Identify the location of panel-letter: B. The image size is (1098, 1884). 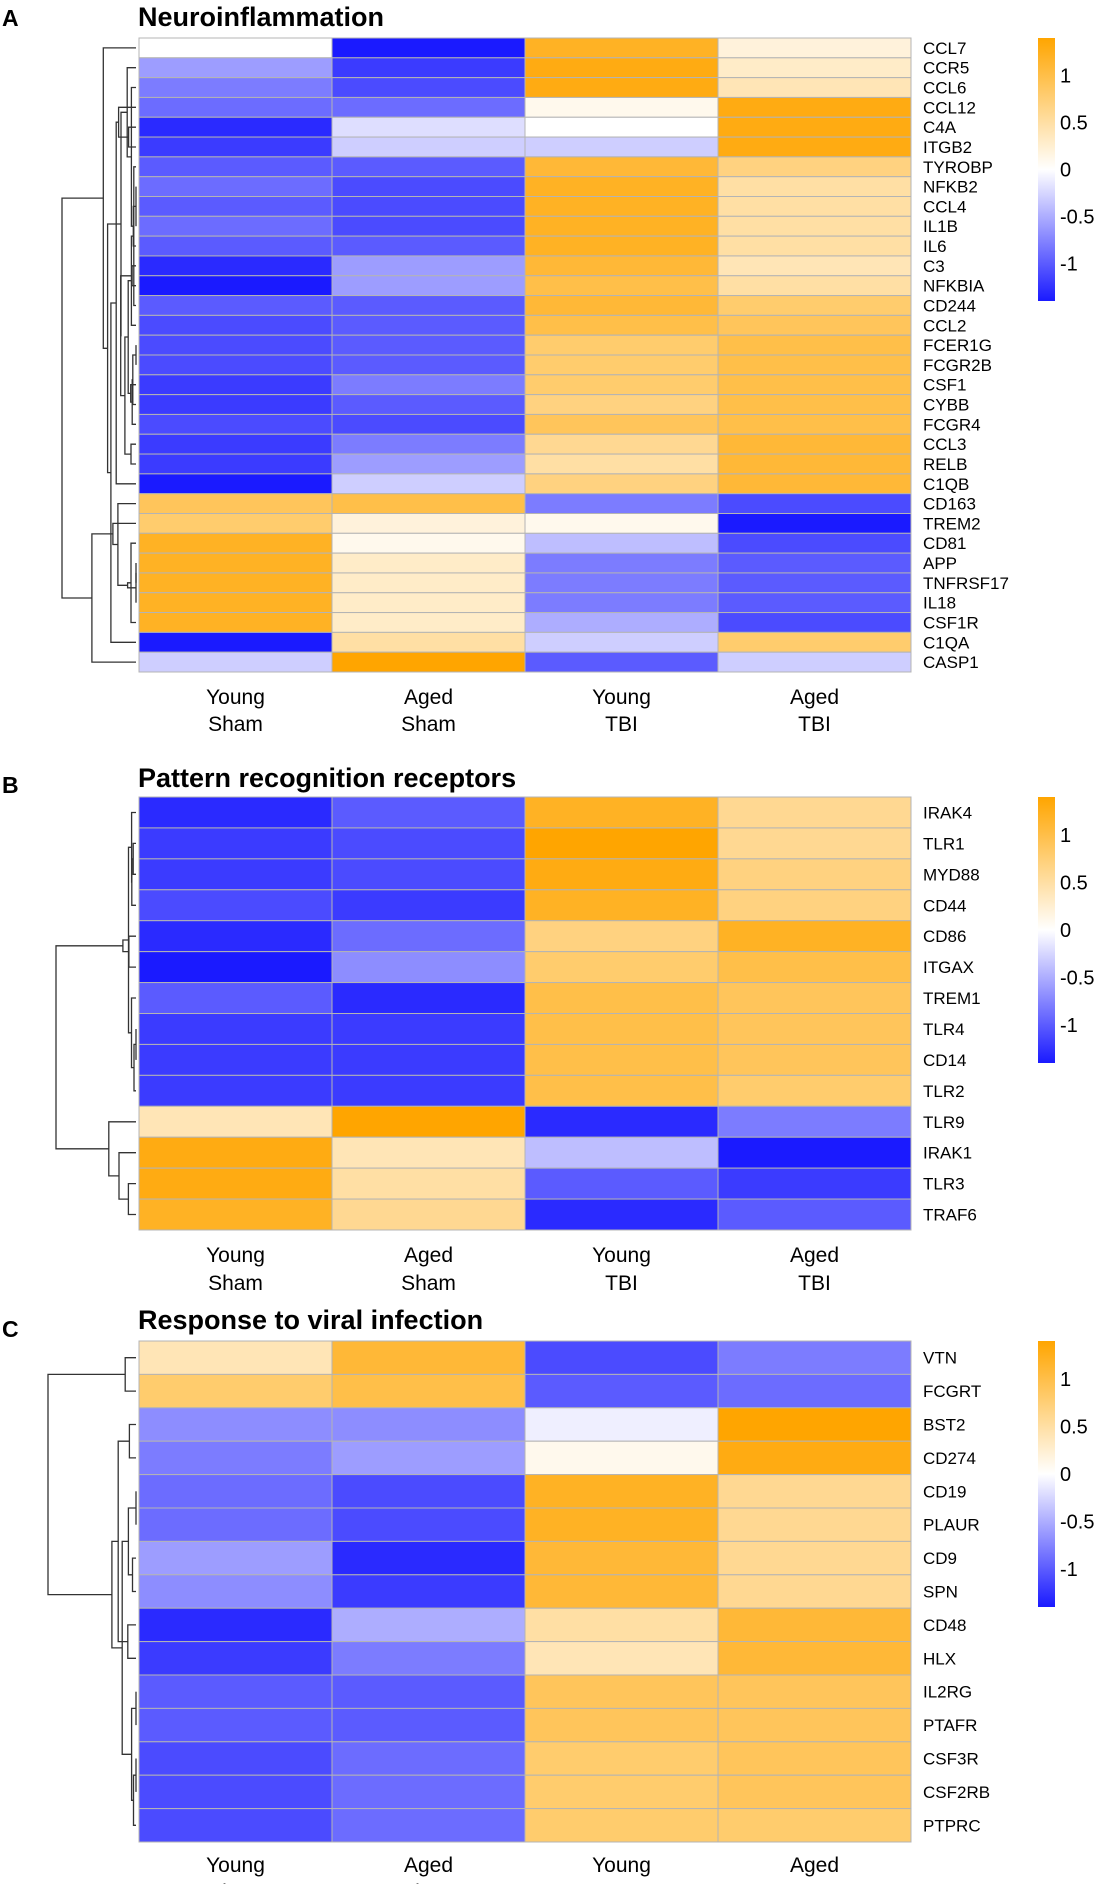
(10, 785).